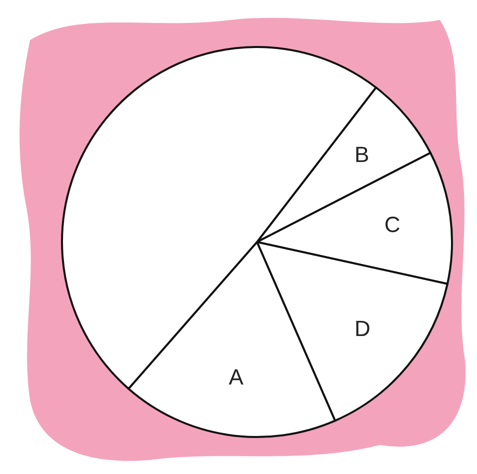  Describe the element at coordinates (362, 329) in the screenshot. I see `slice-label: D` at that location.